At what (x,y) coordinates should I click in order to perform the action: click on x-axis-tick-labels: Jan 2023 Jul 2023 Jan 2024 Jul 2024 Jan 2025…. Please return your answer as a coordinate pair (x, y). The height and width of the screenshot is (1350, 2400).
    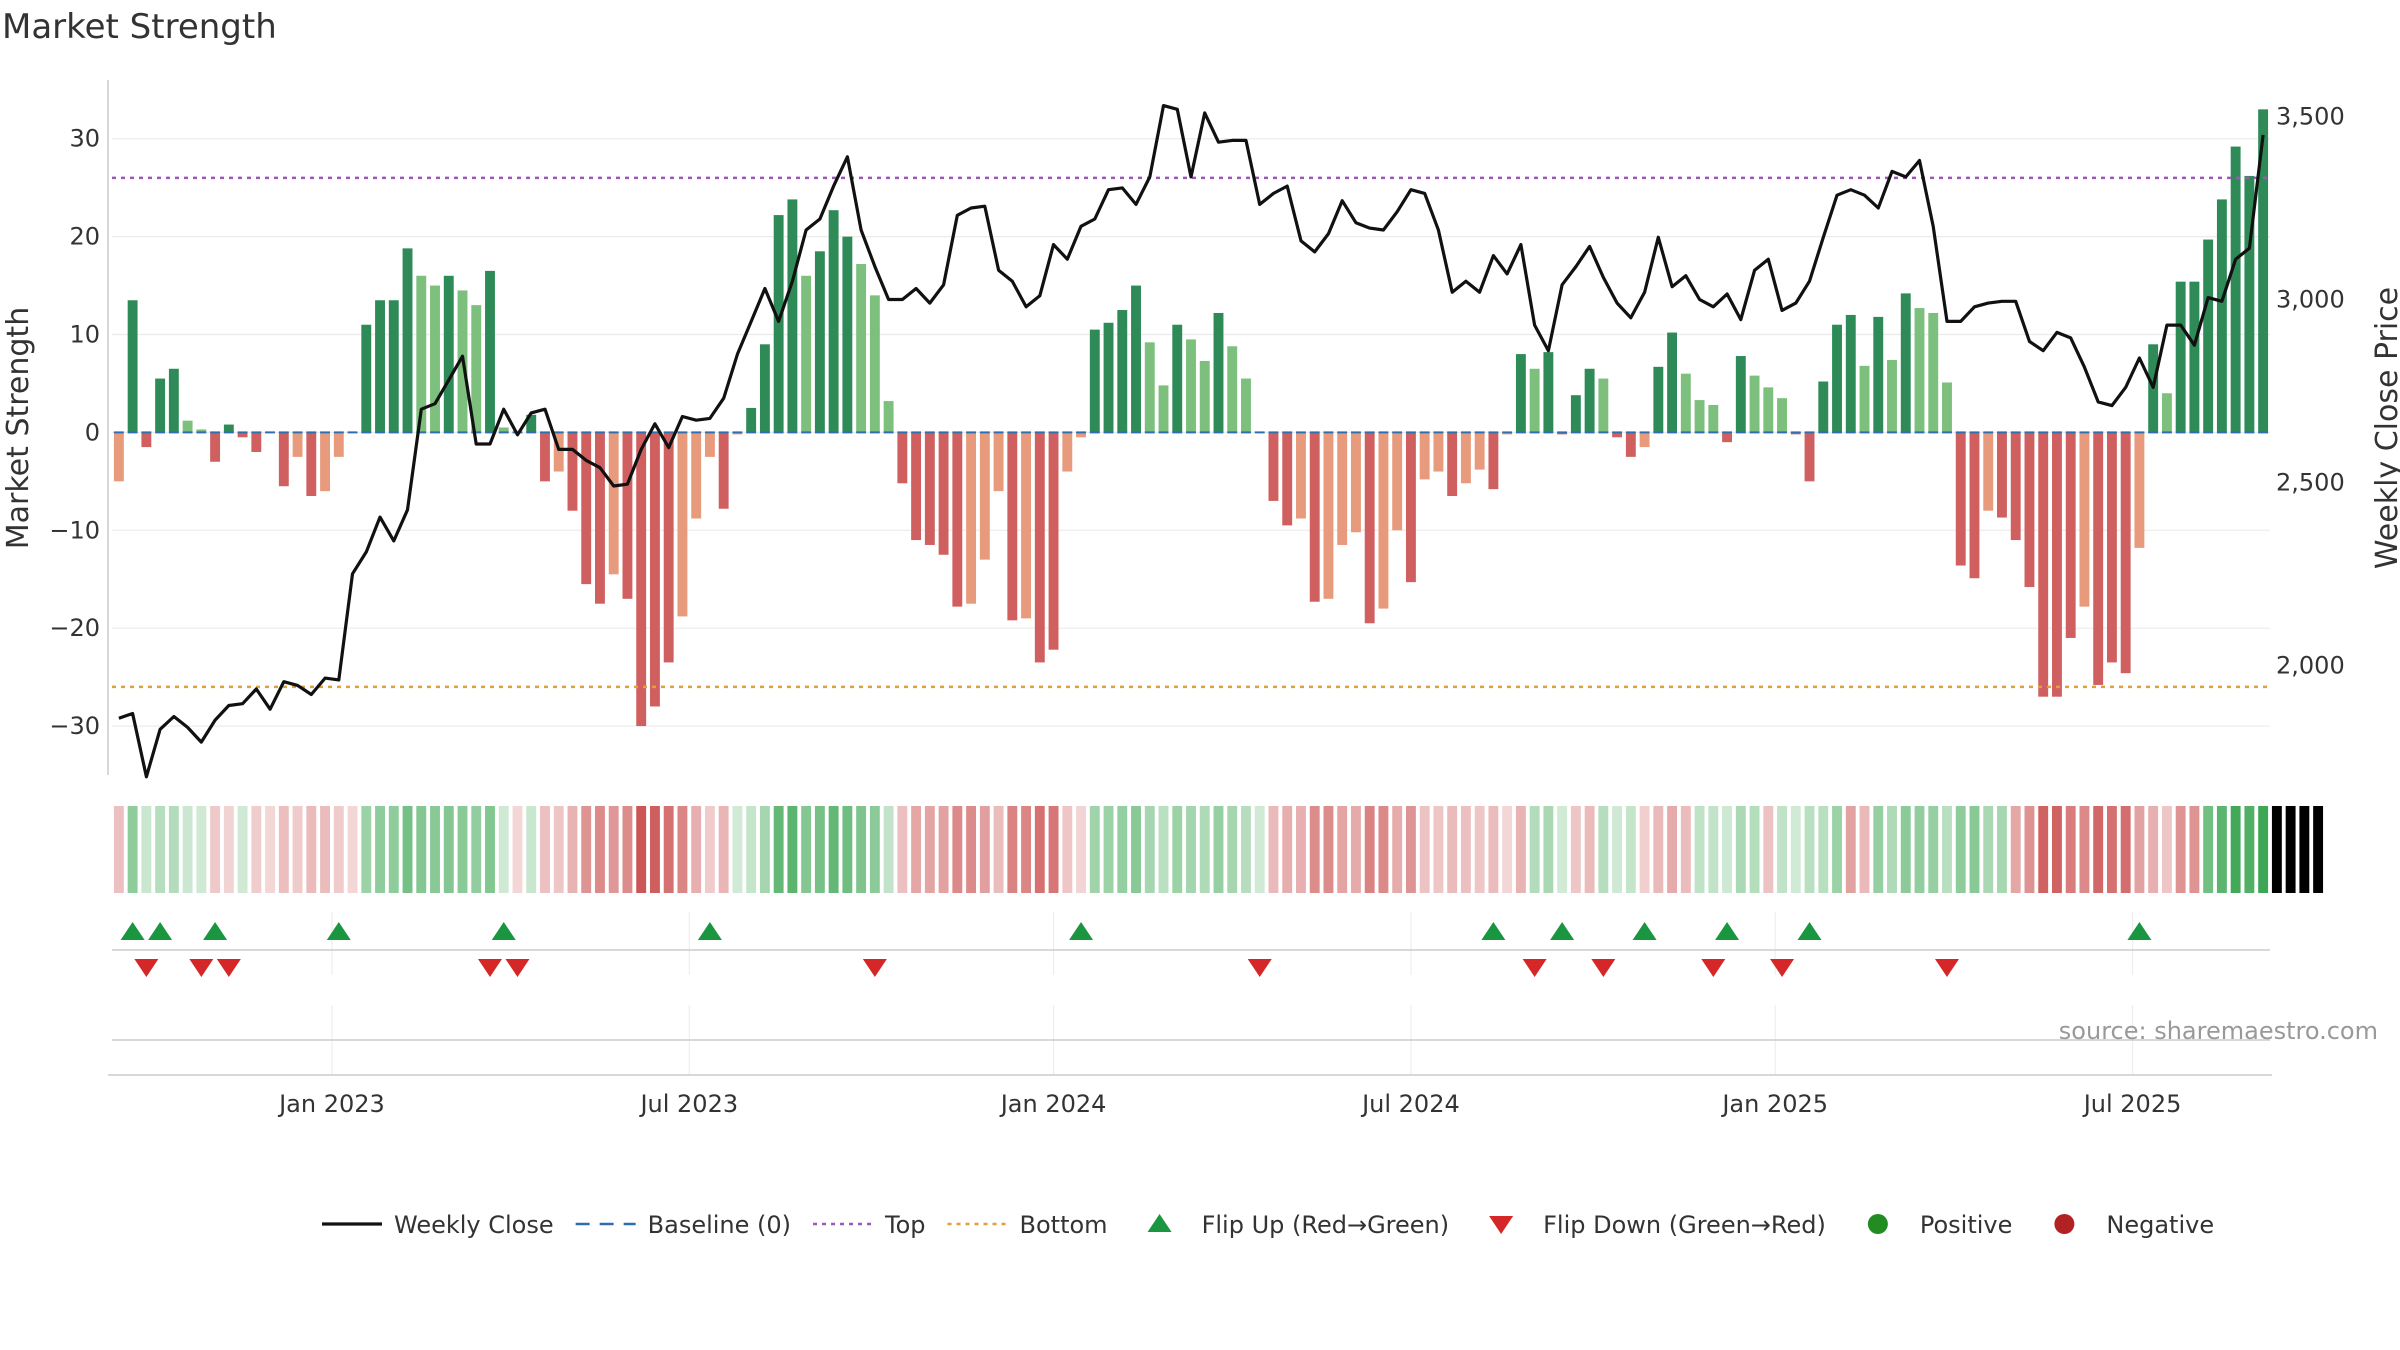
    Looking at the image, I should click on (1229, 1104).